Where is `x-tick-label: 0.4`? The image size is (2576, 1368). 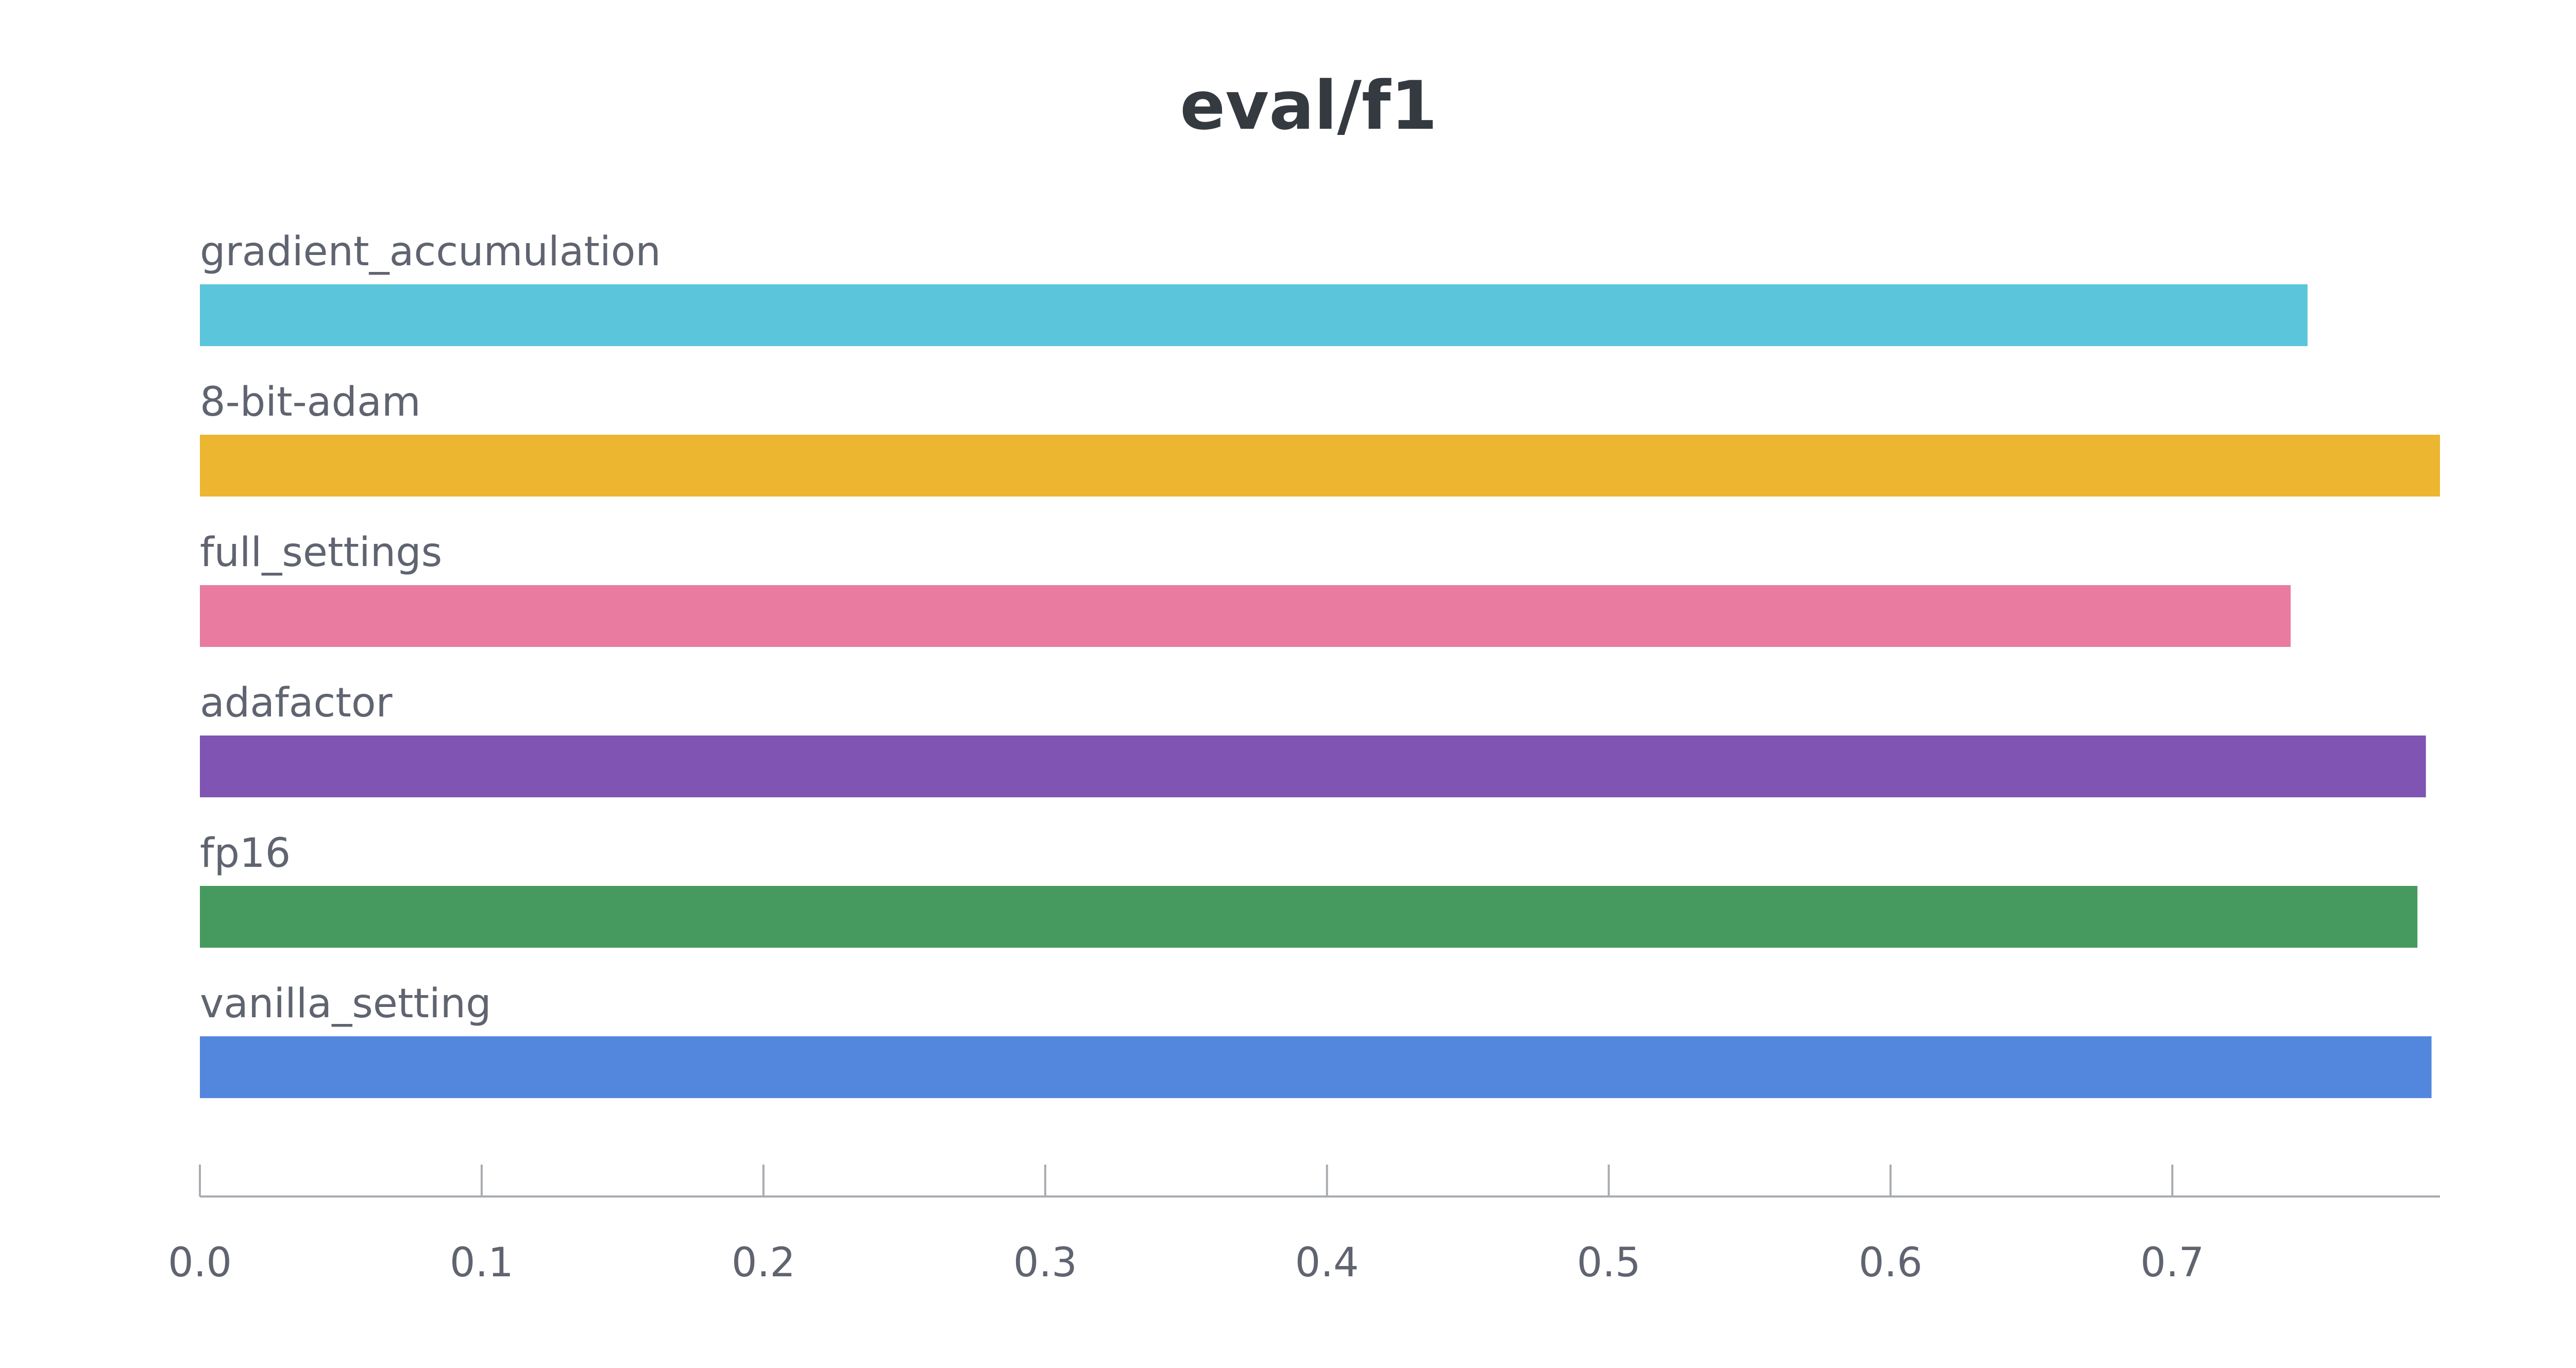
x-tick-label: 0.4 is located at coordinates (1327, 1263).